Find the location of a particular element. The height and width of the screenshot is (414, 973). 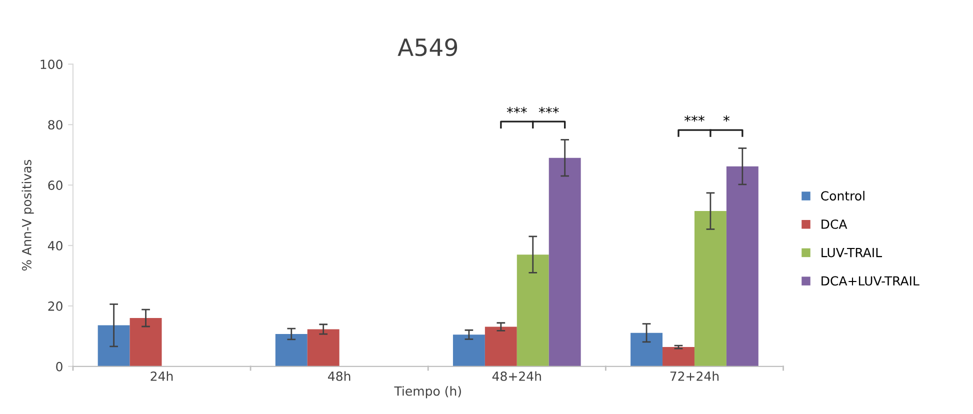

x-tick-label: 48+24h is located at coordinates (516, 376).